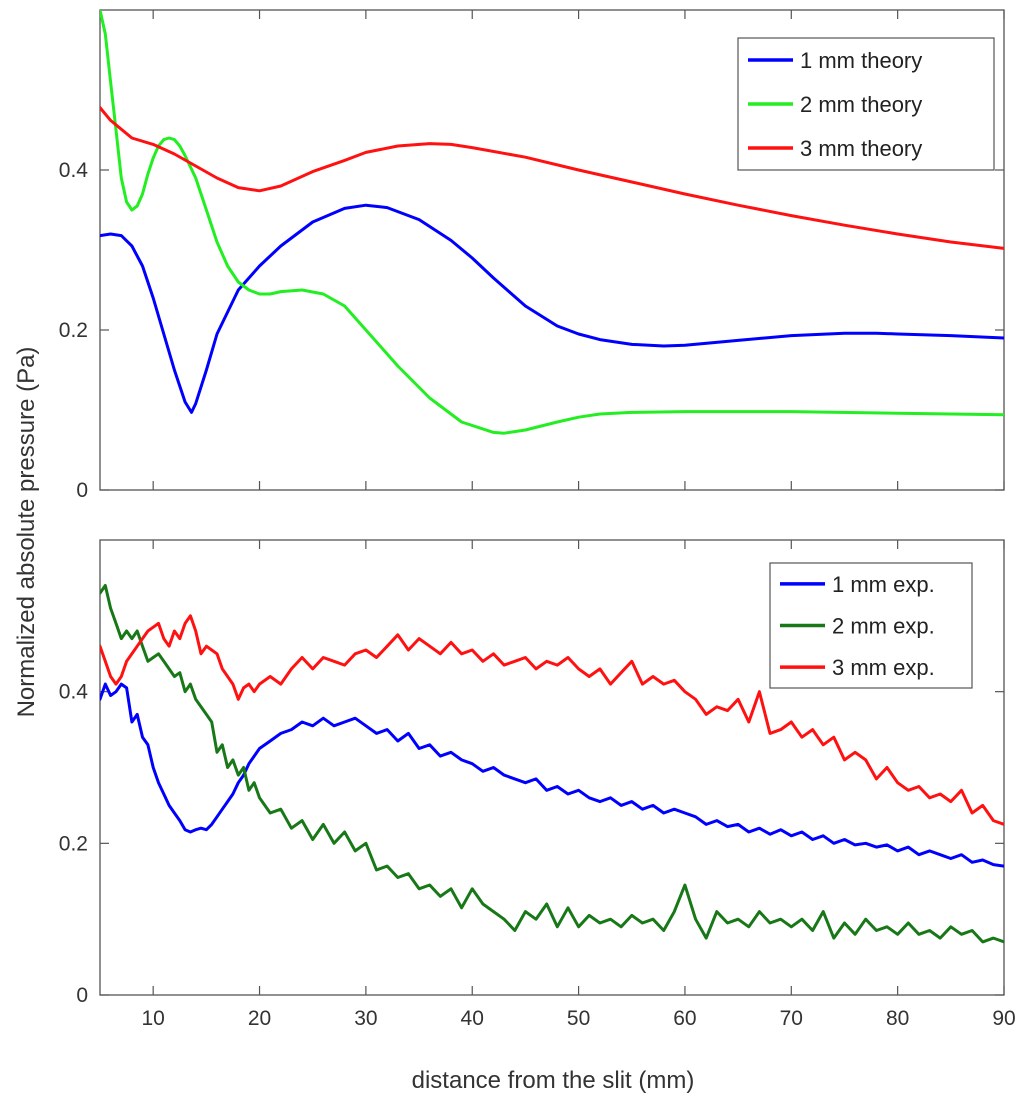 The width and height of the screenshot is (1024, 1095). Describe the element at coordinates (1003, 1018) in the screenshot. I see `x-tick-label: 90` at that location.